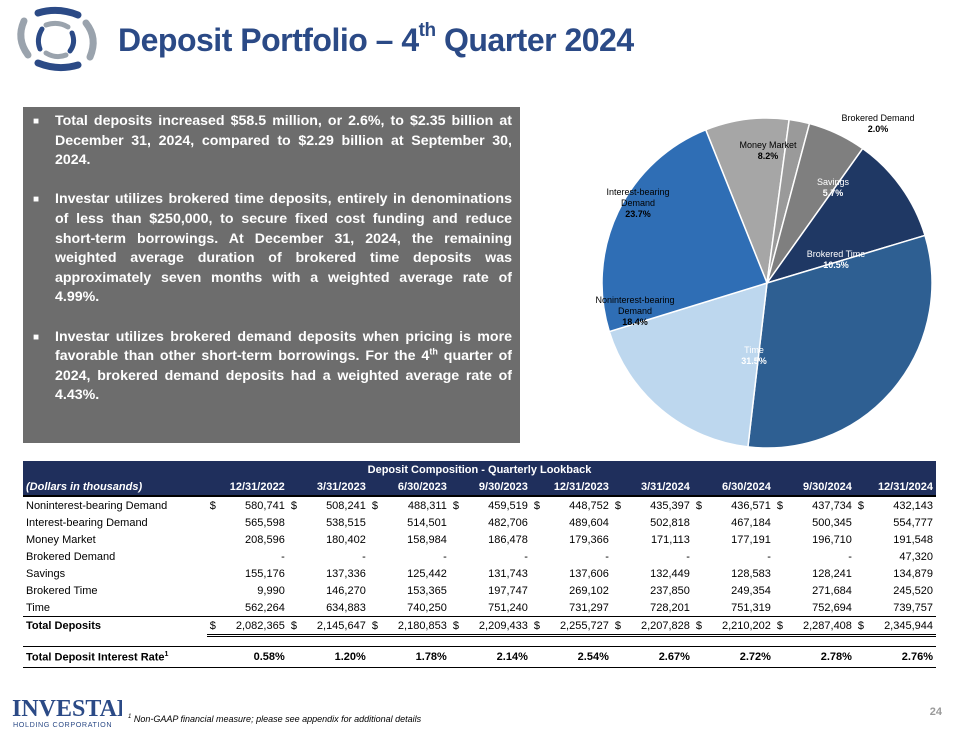  I want to click on table-cell: 432,143, so click(913, 505).